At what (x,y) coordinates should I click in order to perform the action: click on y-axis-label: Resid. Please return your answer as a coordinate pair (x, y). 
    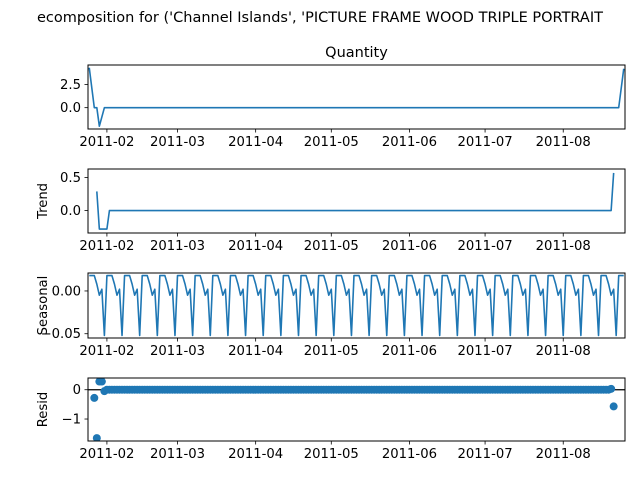
    Looking at the image, I should click on (43, 410).